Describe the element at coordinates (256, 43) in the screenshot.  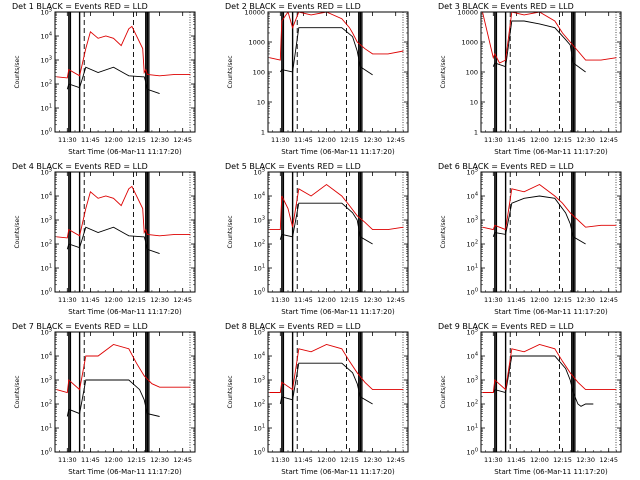
I see `y-tick-label: 1000` at that location.